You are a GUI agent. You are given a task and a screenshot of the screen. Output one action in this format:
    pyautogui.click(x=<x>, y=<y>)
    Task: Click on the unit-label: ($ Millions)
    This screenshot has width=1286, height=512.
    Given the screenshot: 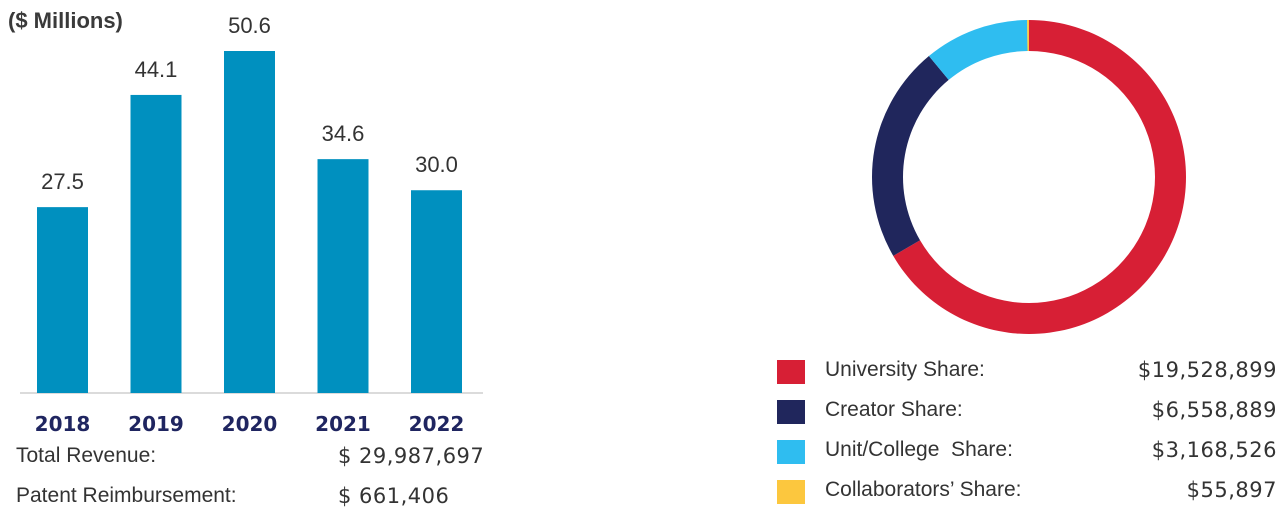 What is the action you would take?
    pyautogui.click(x=65, y=20)
    